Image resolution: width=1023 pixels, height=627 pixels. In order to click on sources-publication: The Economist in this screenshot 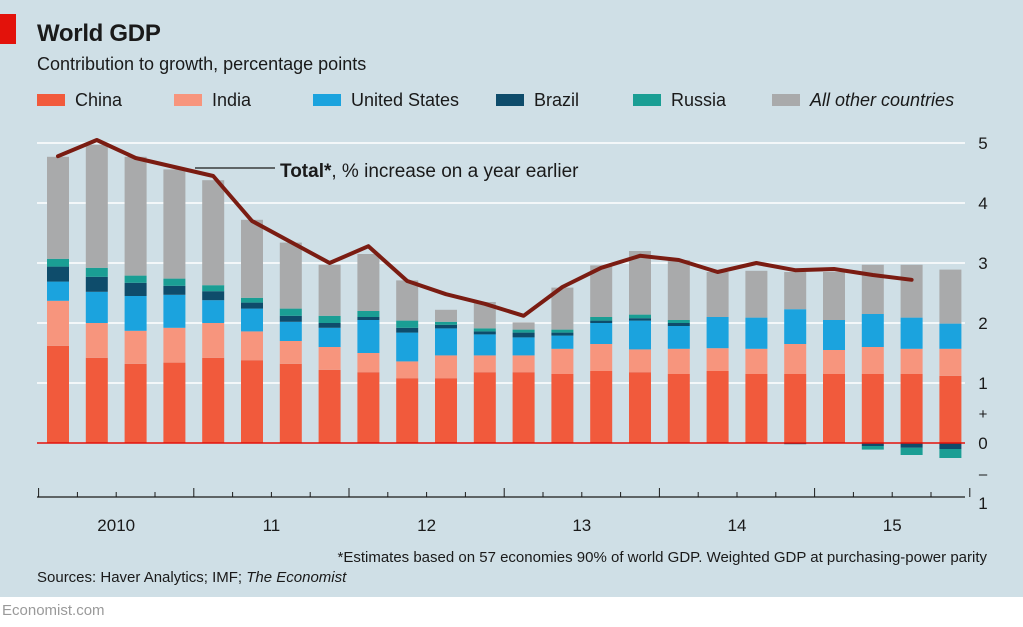, I will do `click(296, 577)`.